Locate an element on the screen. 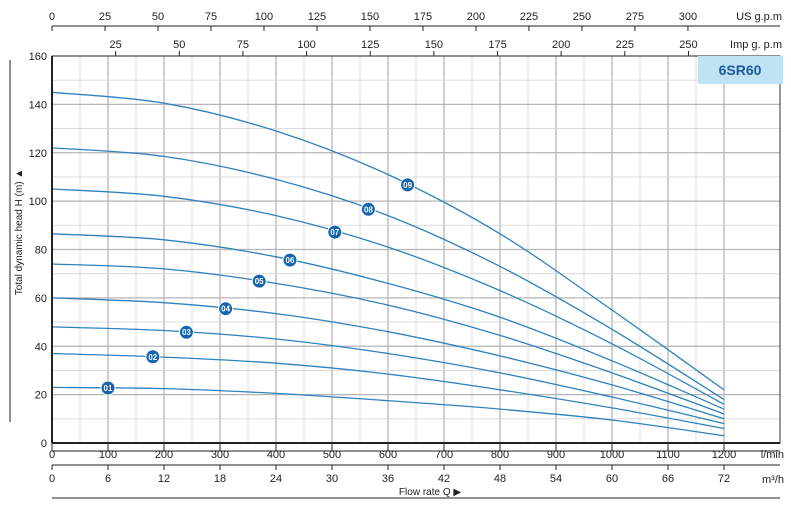 This screenshot has width=791, height=514. us-gpm-tick-label: 150 is located at coordinates (370, 17).